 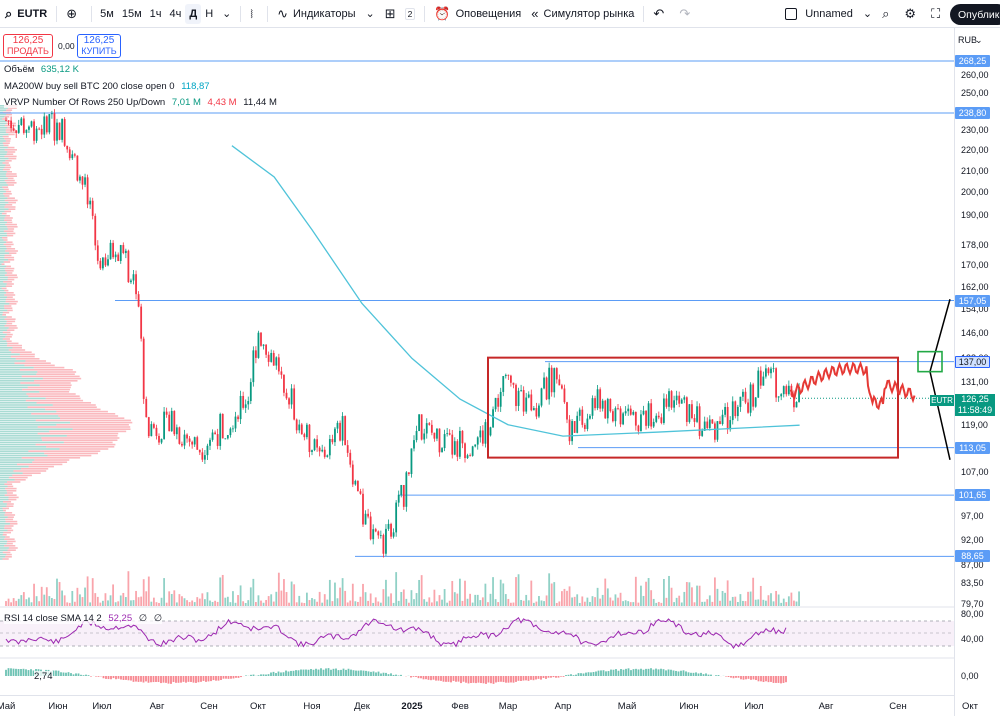 I want to click on quick-search-button: ⌕, so click(x=888, y=14).